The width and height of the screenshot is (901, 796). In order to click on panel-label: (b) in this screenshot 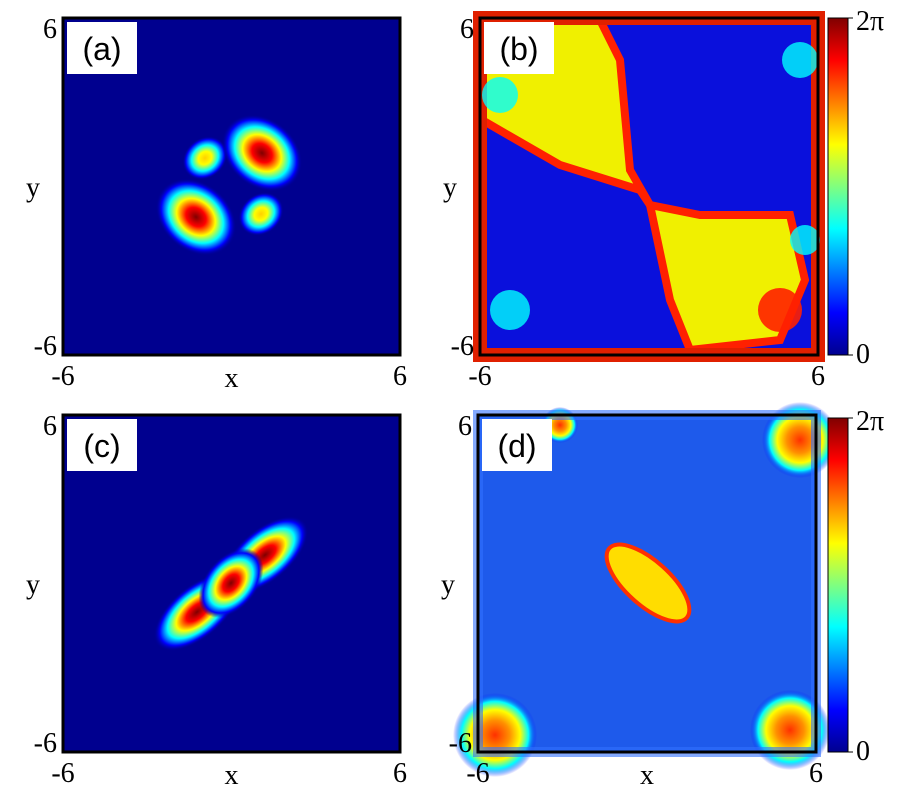, I will do `click(518, 49)`.